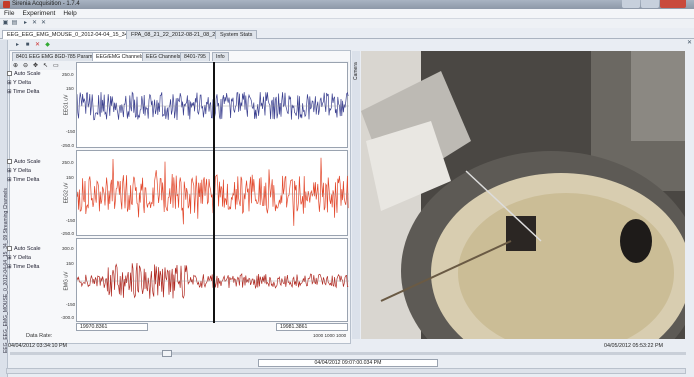 Image resolution: width=694 pixels, height=377 pixels. I want to click on timeline-end: 04/05/2012 05:53:22 PM, so click(634, 346).